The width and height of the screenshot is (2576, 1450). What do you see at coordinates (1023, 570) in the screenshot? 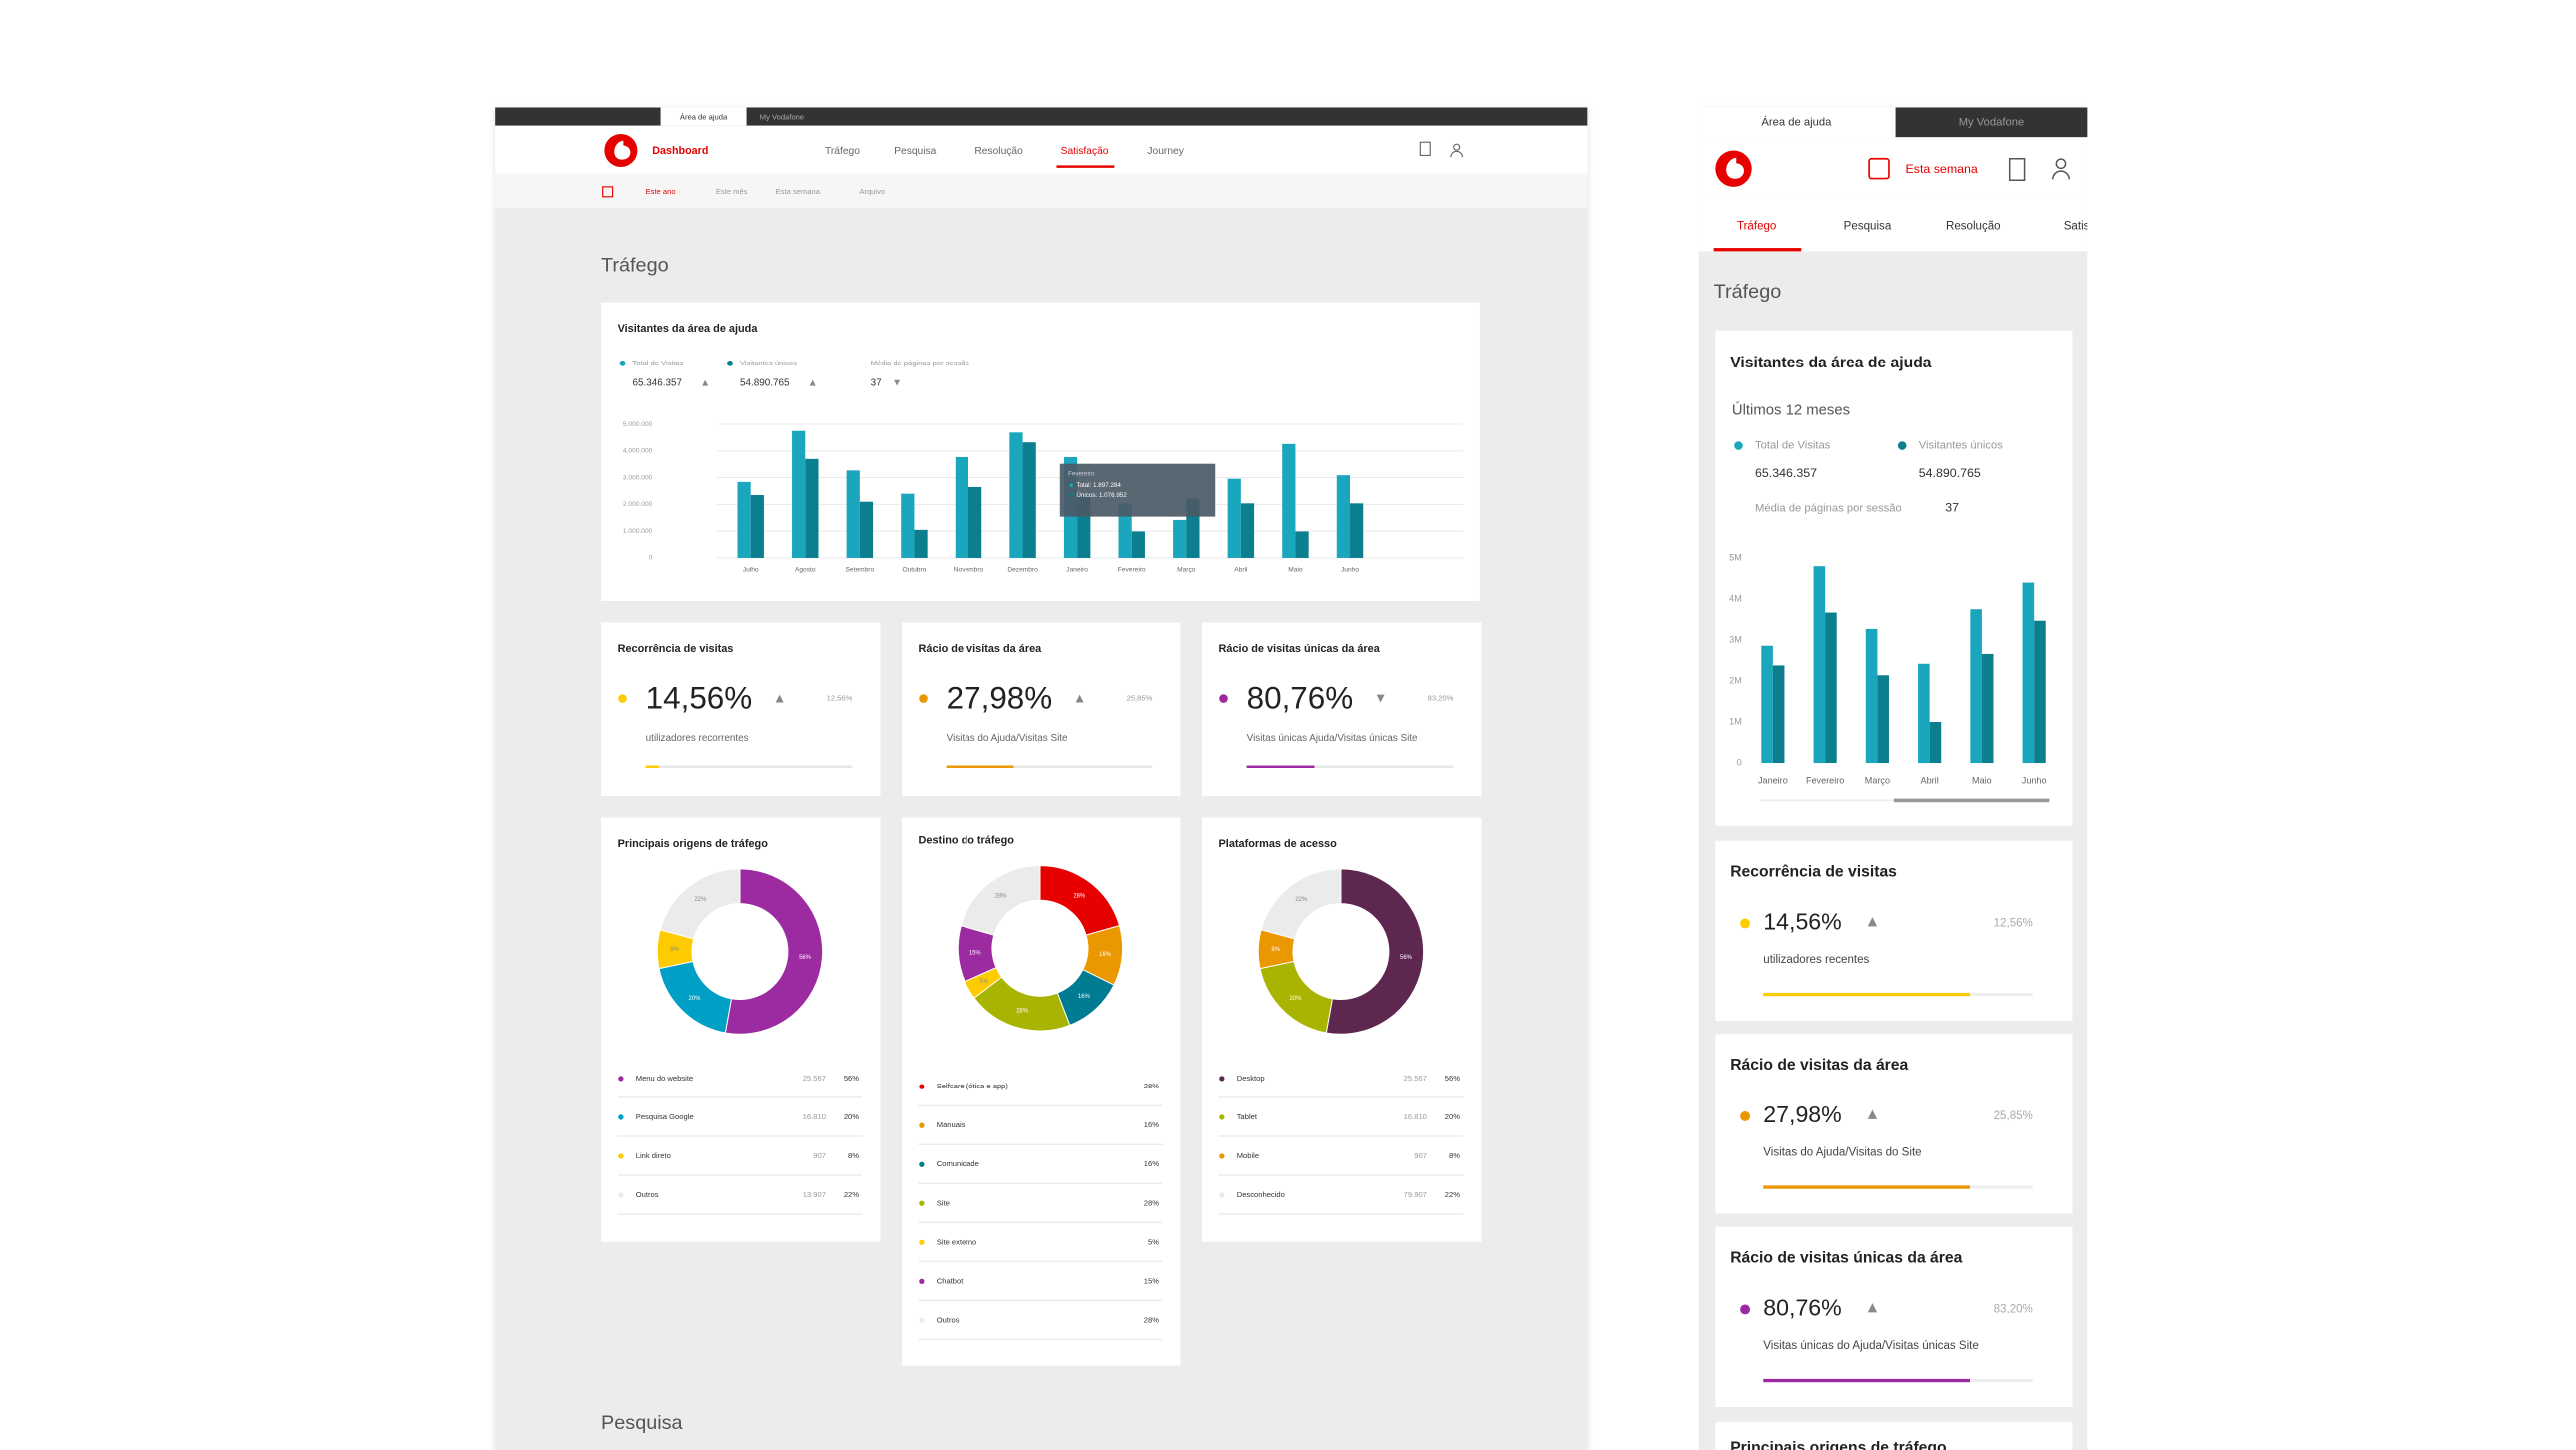
I see `x-tick-label: Dezembro` at bounding box center [1023, 570].